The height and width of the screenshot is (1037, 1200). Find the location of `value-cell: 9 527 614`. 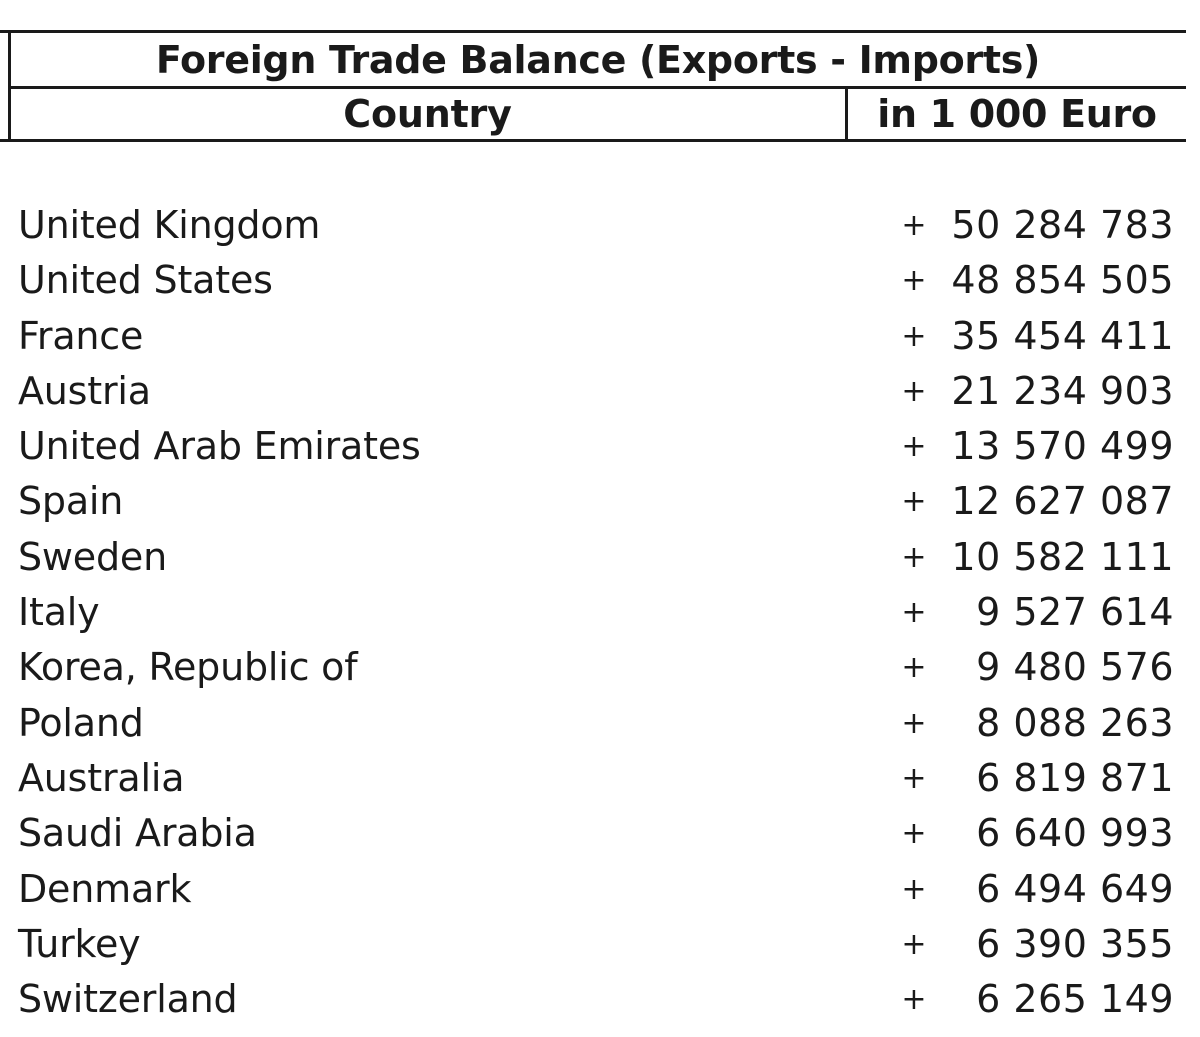

value-cell: 9 527 614 is located at coordinates (1075, 612).